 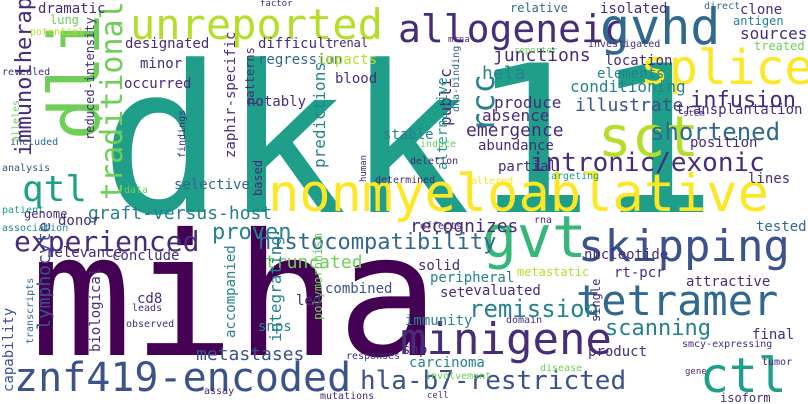 I want to click on word-tumor: tumor, so click(x=777, y=362).